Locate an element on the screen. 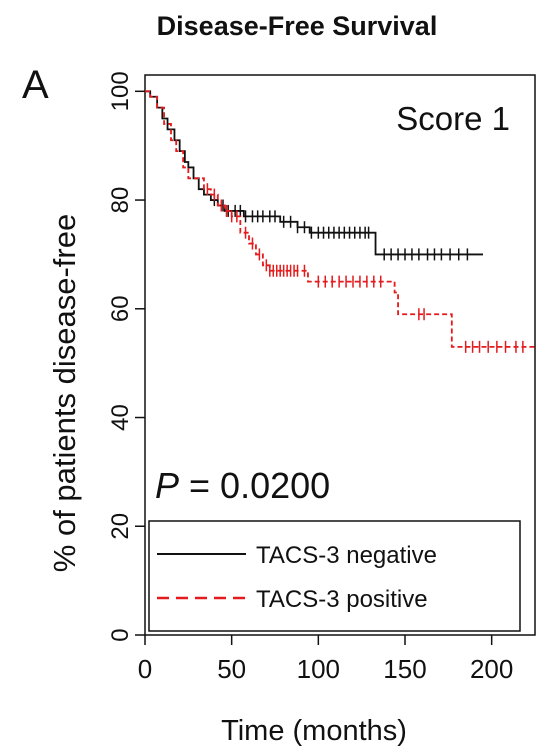  x-axis-label: Time (months) is located at coordinates (314, 731).